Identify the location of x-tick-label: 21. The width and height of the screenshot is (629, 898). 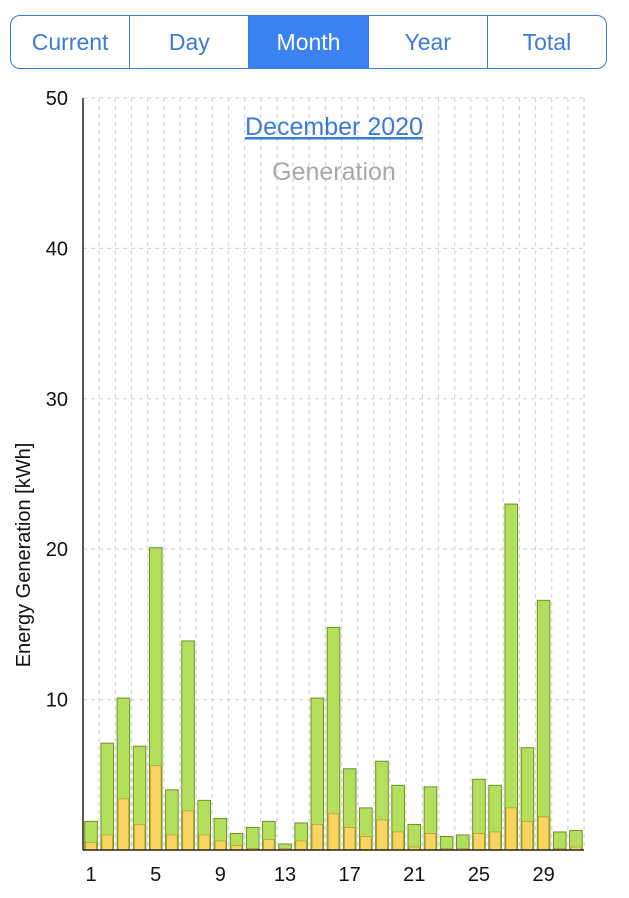
(414, 875).